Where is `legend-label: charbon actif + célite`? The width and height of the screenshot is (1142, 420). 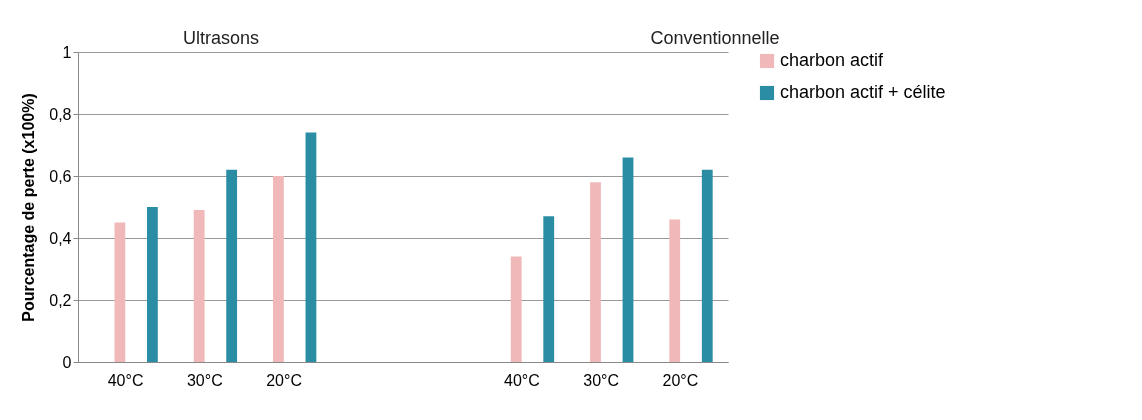 legend-label: charbon actif + célite is located at coordinates (863, 92).